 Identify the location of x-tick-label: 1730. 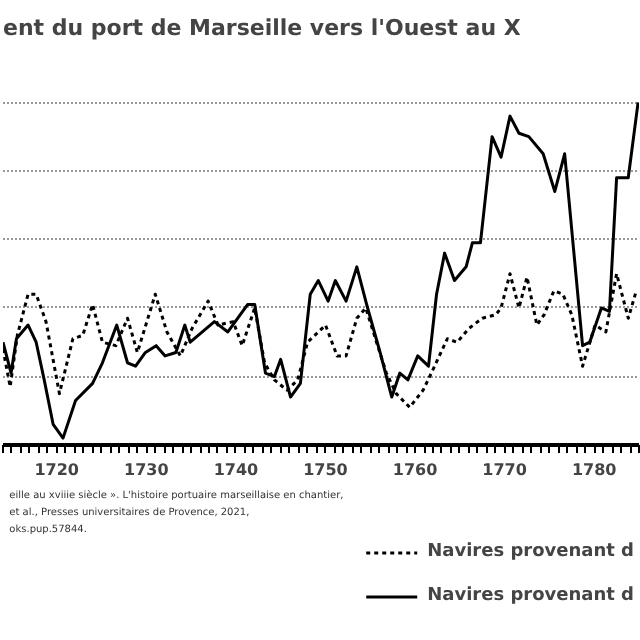
(147, 470).